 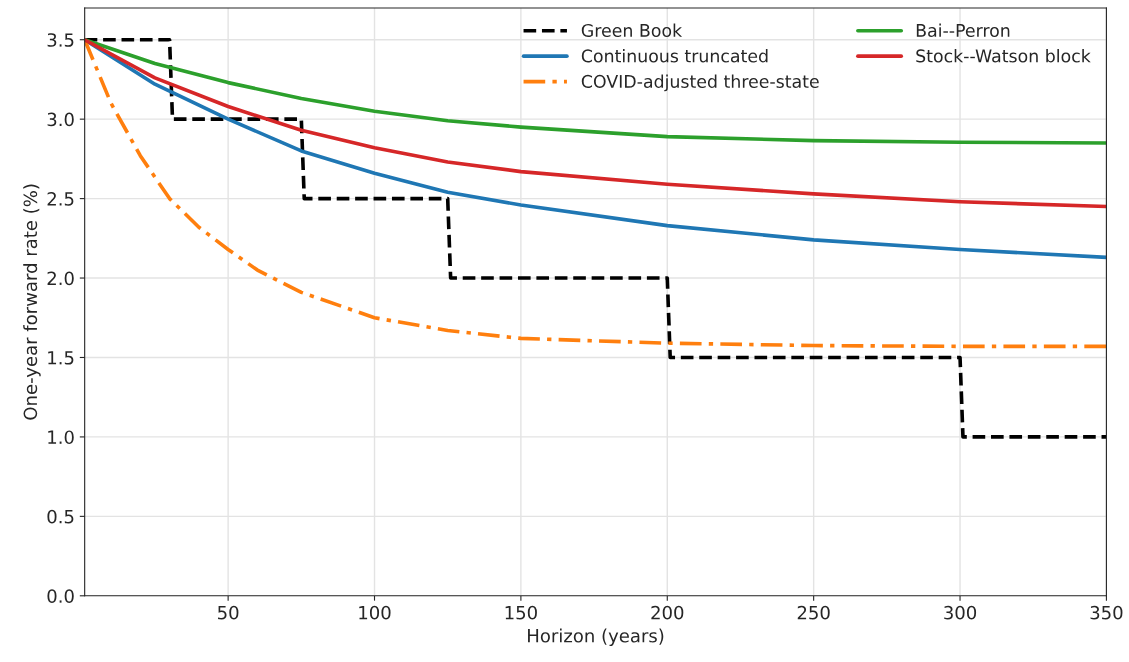 What do you see at coordinates (32, 302) in the screenshot?
I see `y-axis-title: One-year forward rate (%)` at bounding box center [32, 302].